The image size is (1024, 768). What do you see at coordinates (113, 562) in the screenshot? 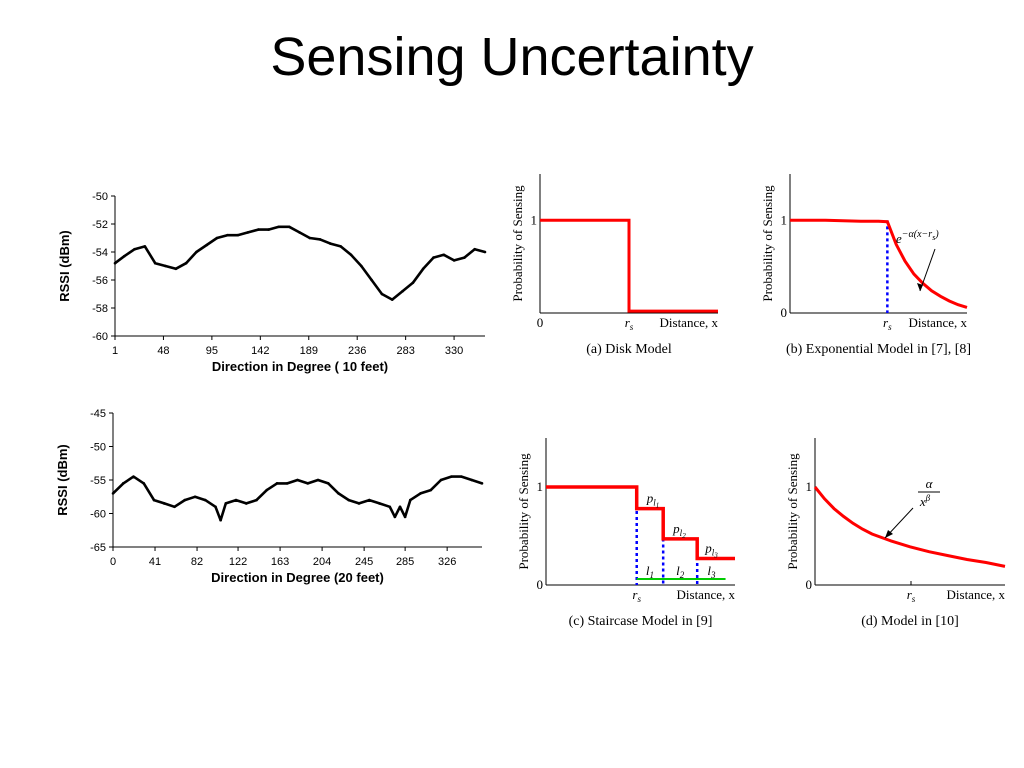
I see `rssi20-x-tick-label: 0` at bounding box center [113, 562].